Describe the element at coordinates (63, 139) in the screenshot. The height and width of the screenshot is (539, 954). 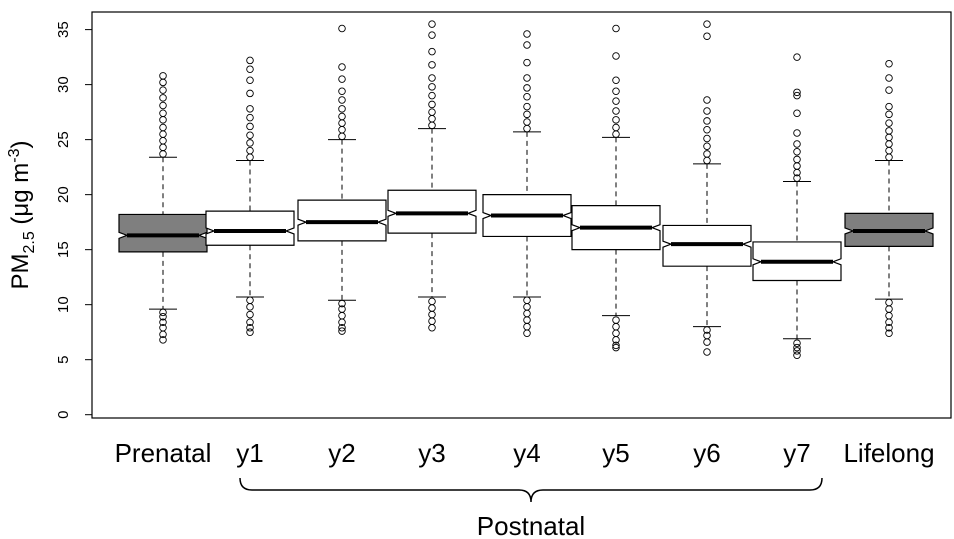
I see `y-tick-label: 25` at that location.